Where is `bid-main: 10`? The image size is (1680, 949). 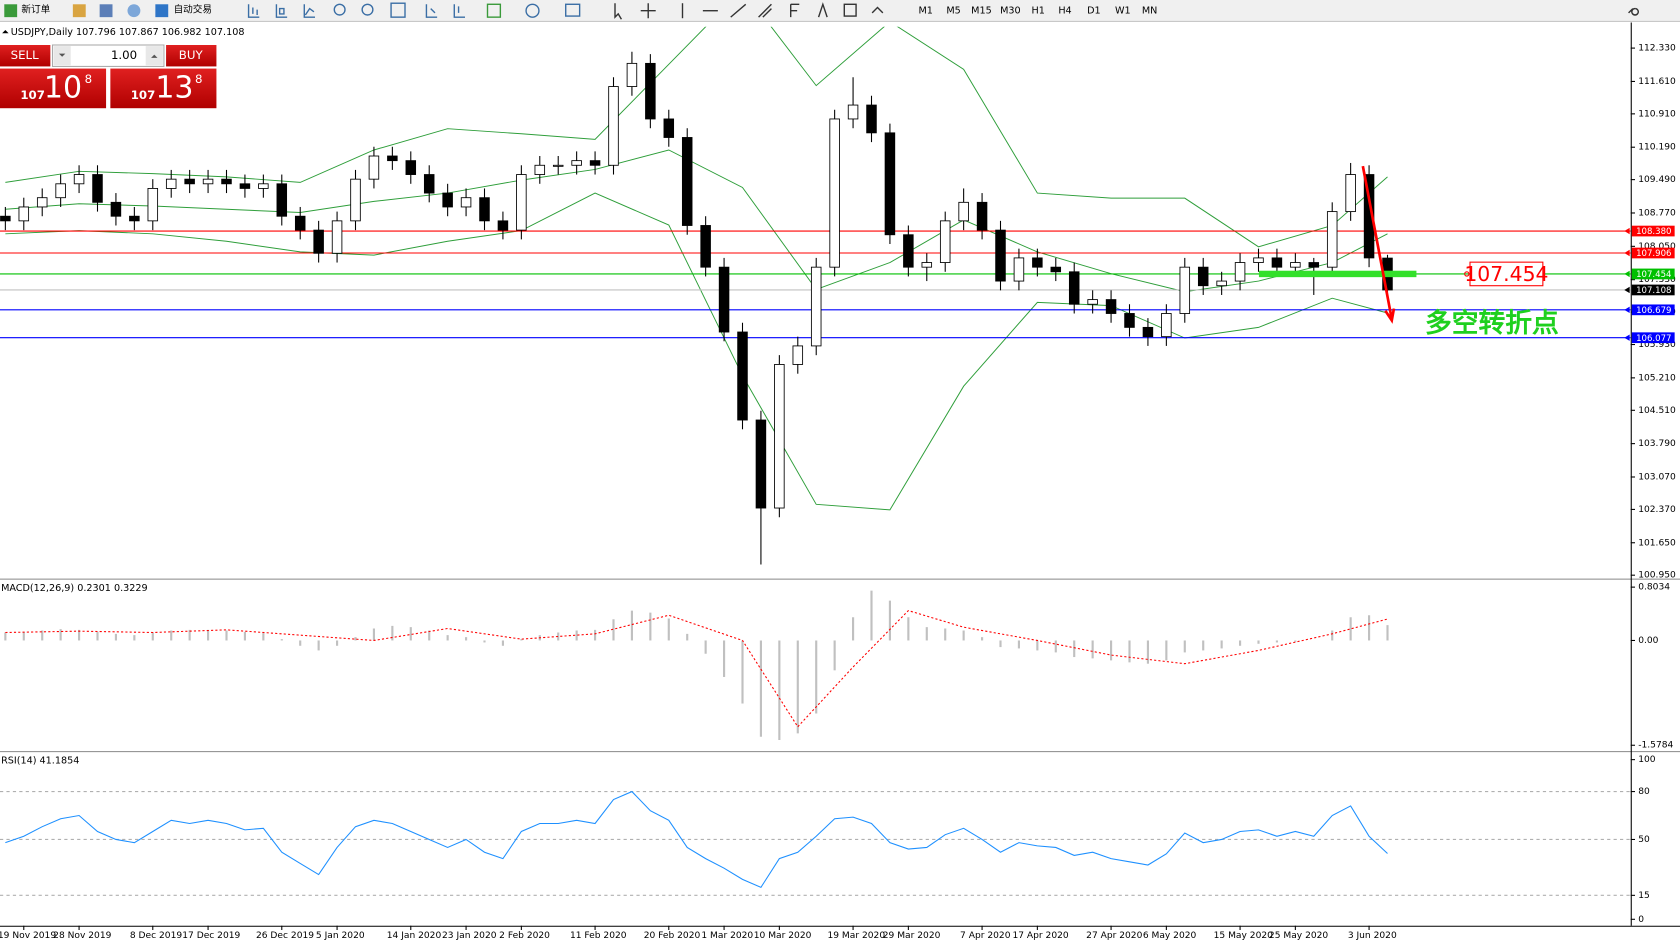
bid-main: 10 is located at coordinates (63, 87).